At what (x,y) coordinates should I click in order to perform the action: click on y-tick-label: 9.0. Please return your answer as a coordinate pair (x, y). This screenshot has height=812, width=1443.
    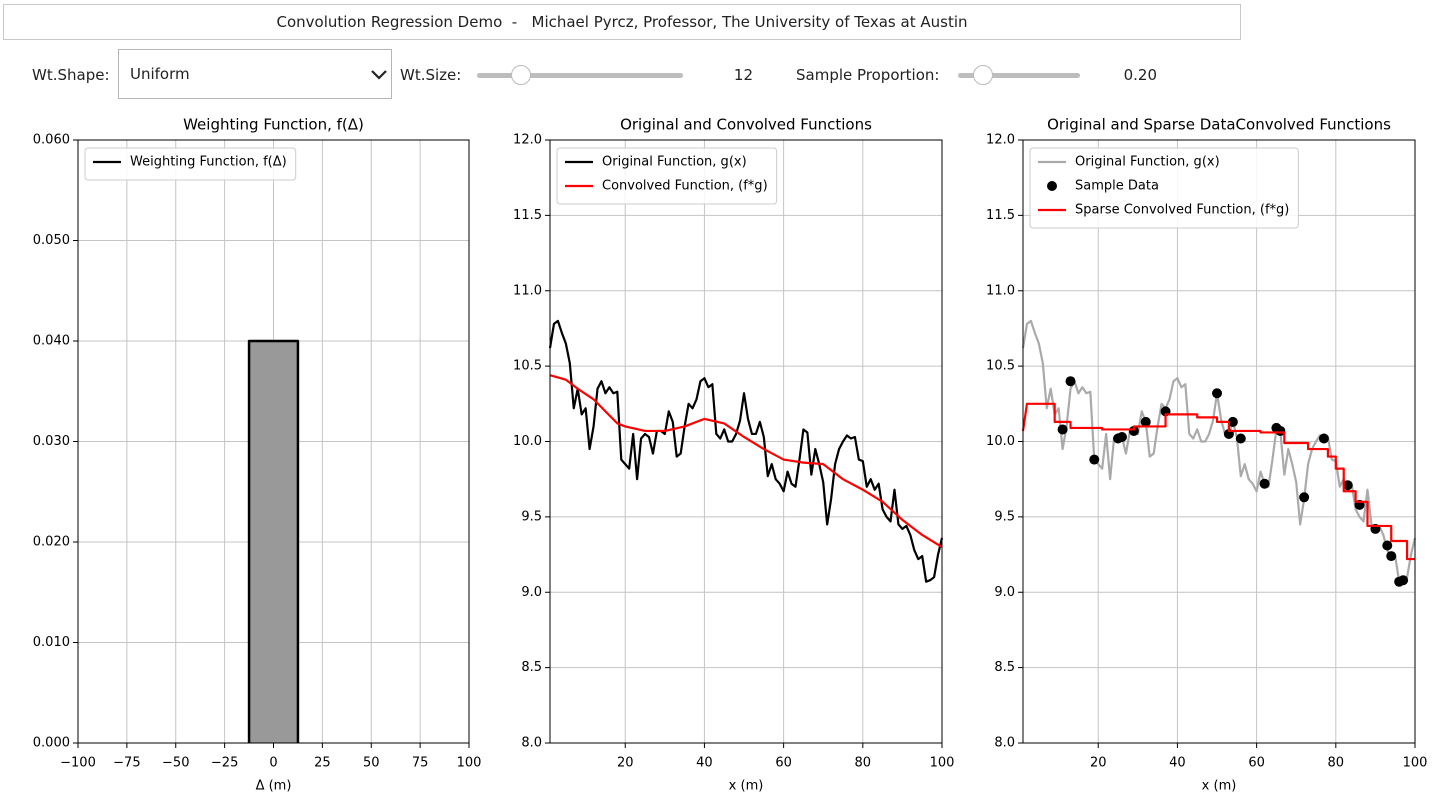
    Looking at the image, I should click on (531, 592).